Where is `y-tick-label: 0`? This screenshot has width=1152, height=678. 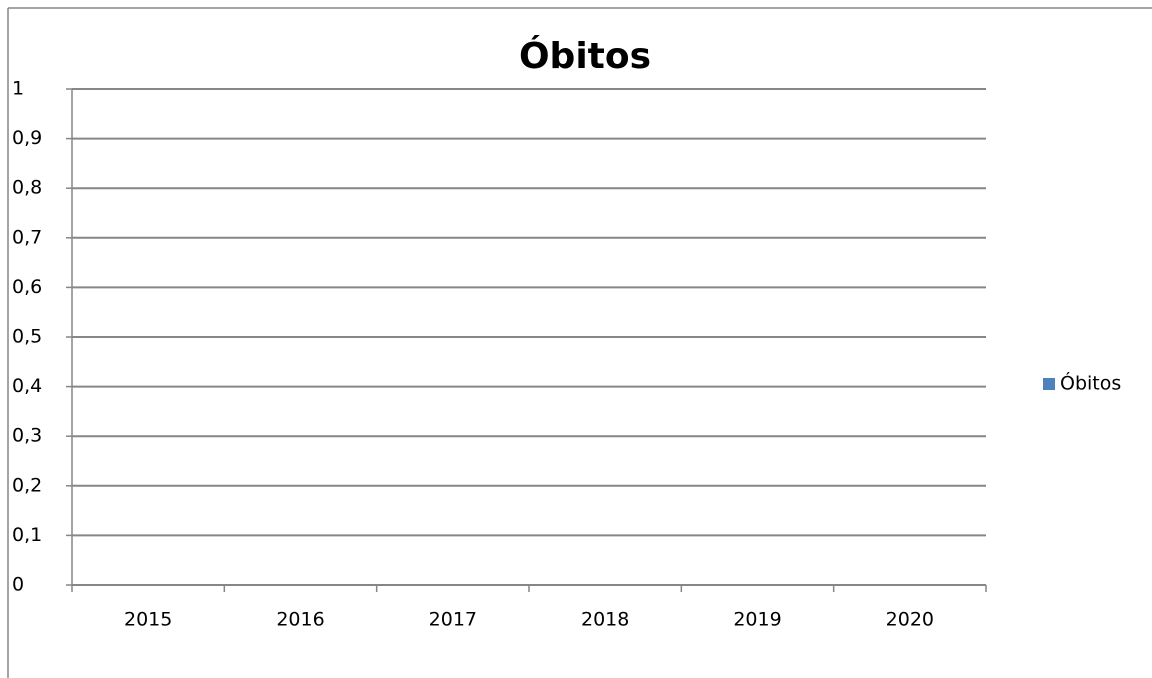 y-tick-label: 0 is located at coordinates (18, 585).